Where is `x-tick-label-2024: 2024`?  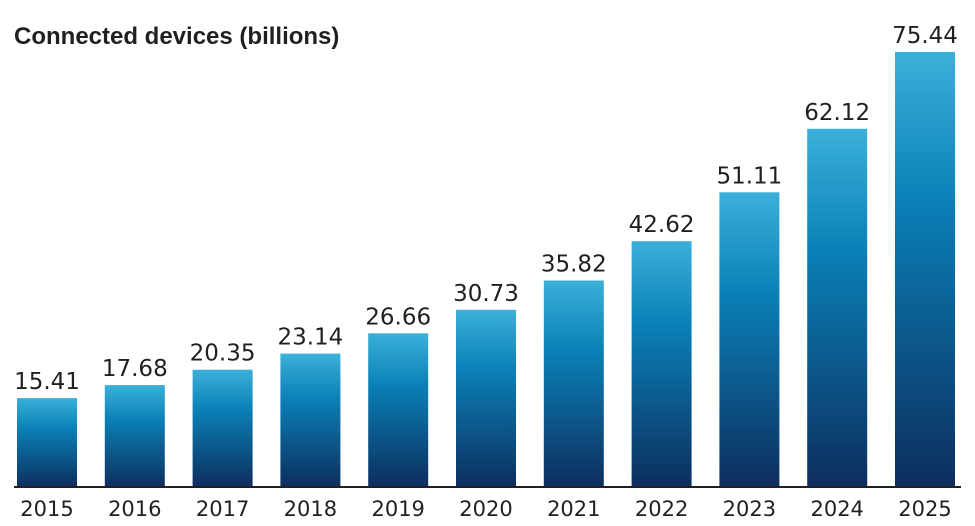 x-tick-label-2024: 2024 is located at coordinates (836, 509).